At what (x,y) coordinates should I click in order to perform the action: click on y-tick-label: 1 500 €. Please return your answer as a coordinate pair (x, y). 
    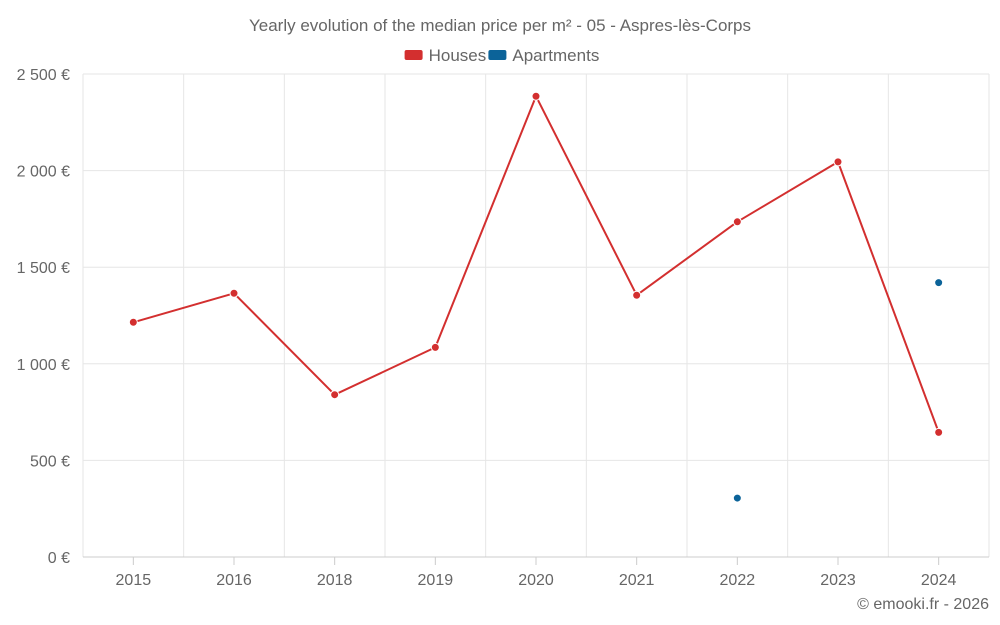
    Looking at the image, I should click on (43, 268).